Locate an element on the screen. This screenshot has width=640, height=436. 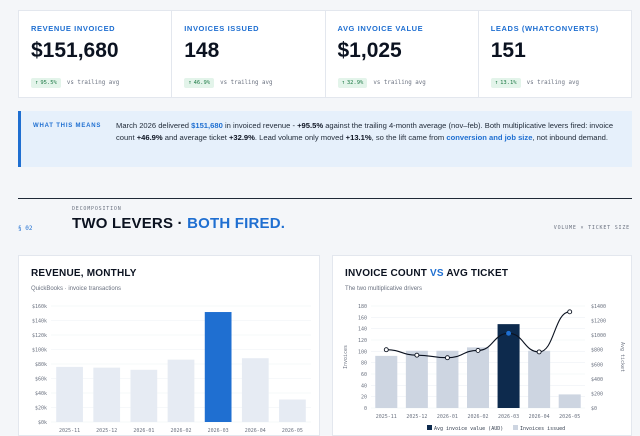
y-right-axis-label: Avg ticket is located at coordinates (622, 357).